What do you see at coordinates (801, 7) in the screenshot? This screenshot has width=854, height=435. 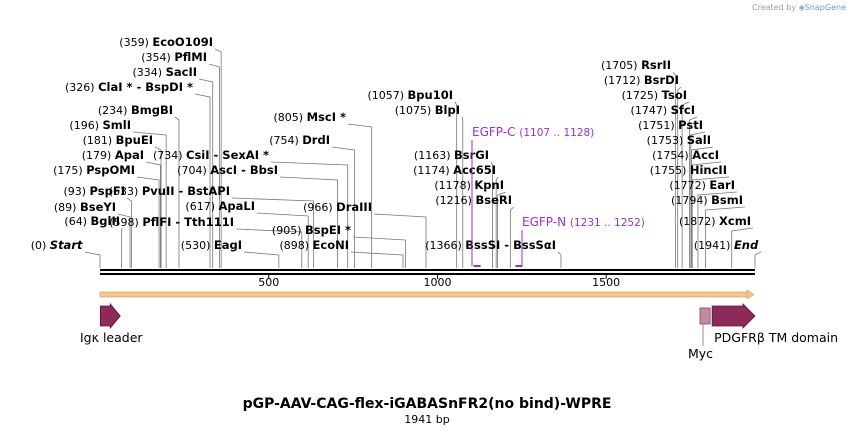 I see `snapgene-logo-icon: ◈` at bounding box center [801, 7].